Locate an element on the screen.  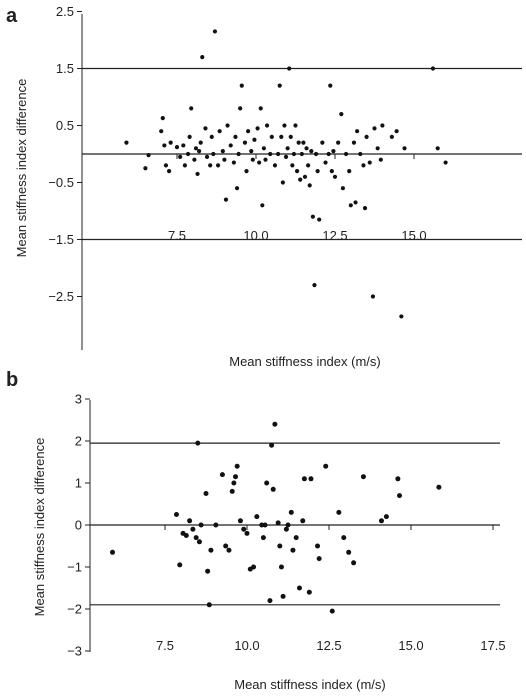
panel-b-y-tick-label: 3 is located at coordinates (78, 399).